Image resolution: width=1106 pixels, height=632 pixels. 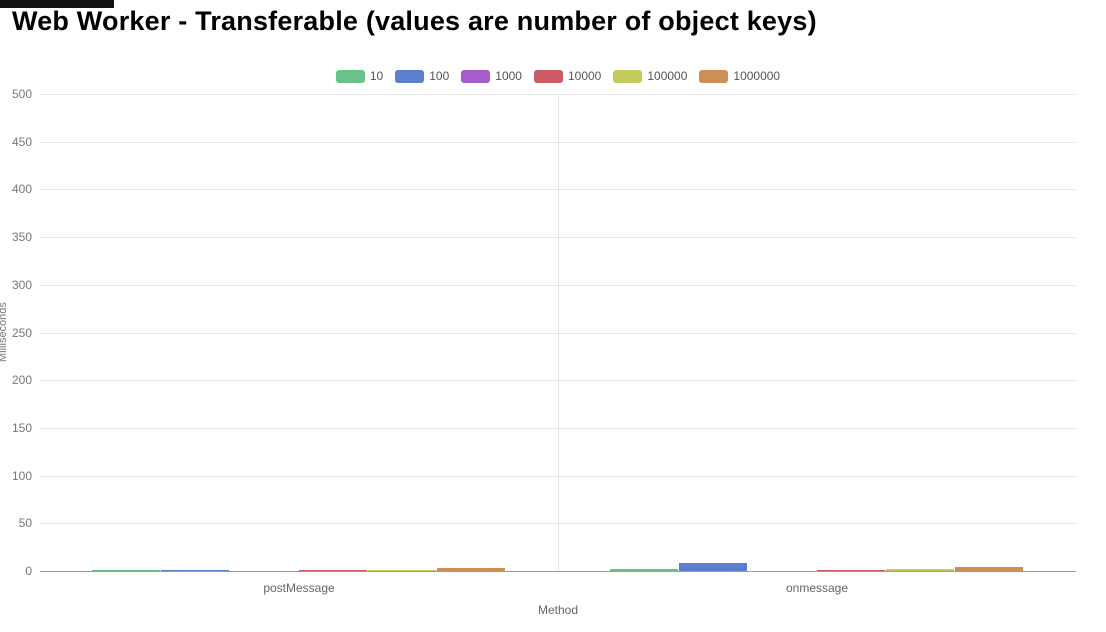 What do you see at coordinates (21, 94) in the screenshot?
I see `y-tick-label: 500` at bounding box center [21, 94].